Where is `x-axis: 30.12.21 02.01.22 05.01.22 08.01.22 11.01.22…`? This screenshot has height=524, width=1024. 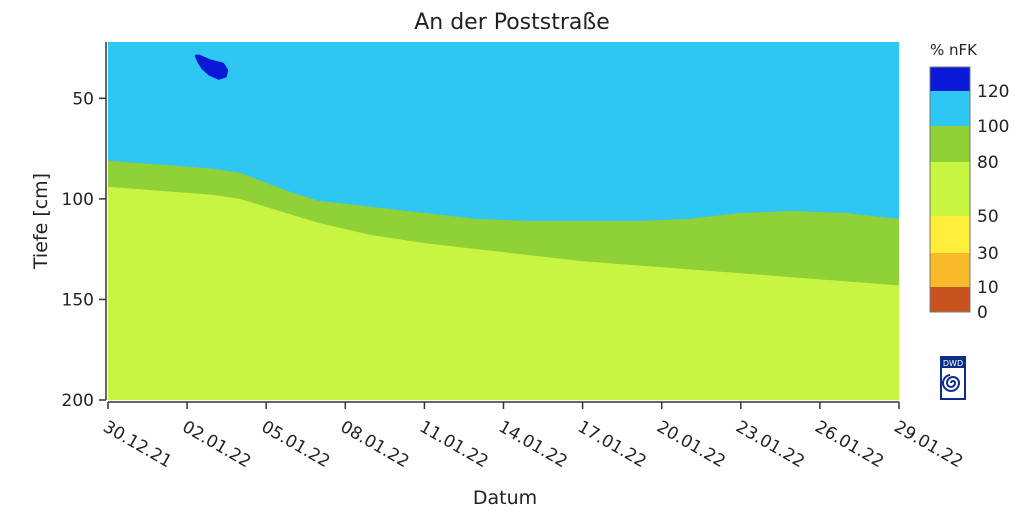 x-axis: 30.12.21 02.01.22 05.01.22 08.01.22 11.01.22… is located at coordinates (533, 436).